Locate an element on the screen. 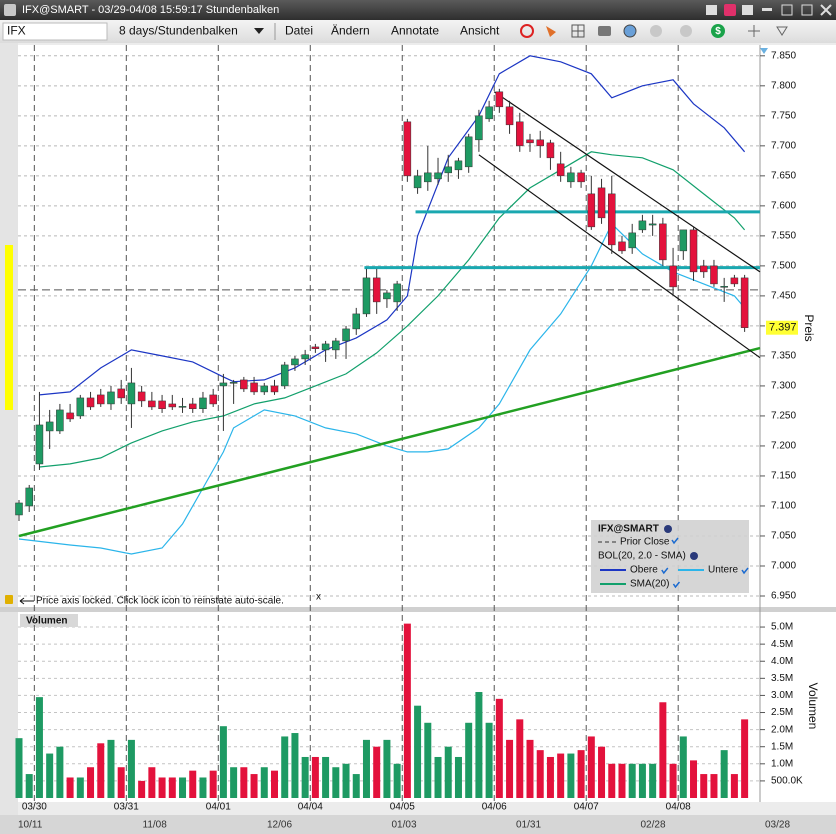  panel-separator is located at coordinates (418, 609).